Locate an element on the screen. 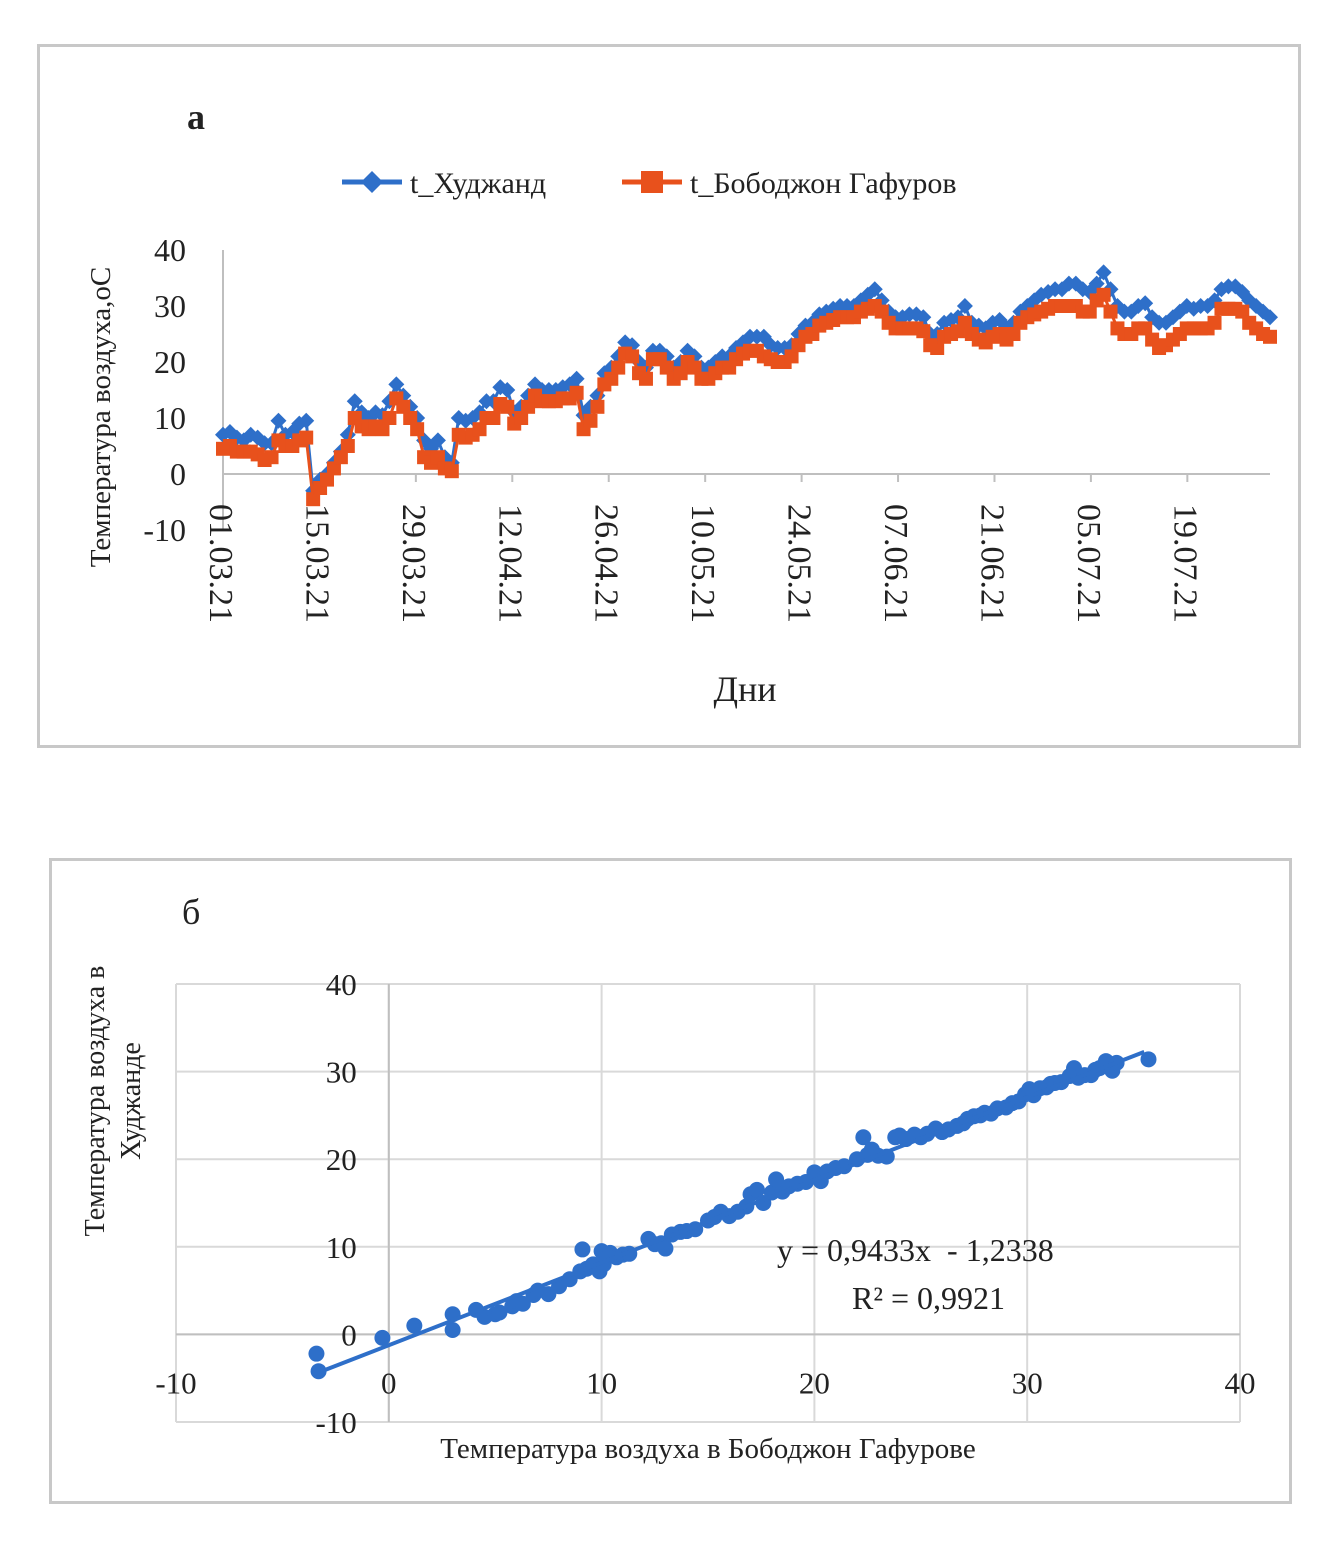 This screenshot has height=1550, width=1337. x-tick-label: 07.06.21 is located at coordinates (895, 563).